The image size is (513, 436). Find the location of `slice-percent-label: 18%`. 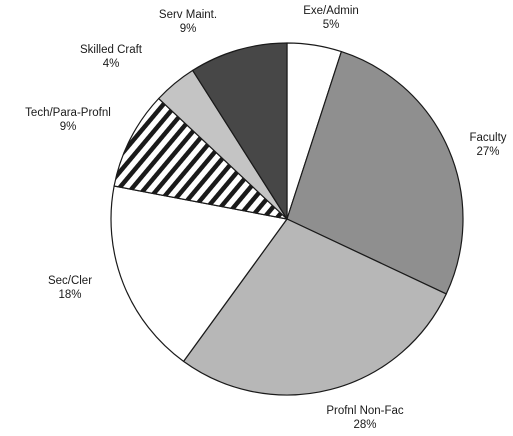

slice-percent-label: 18% is located at coordinates (69, 295).